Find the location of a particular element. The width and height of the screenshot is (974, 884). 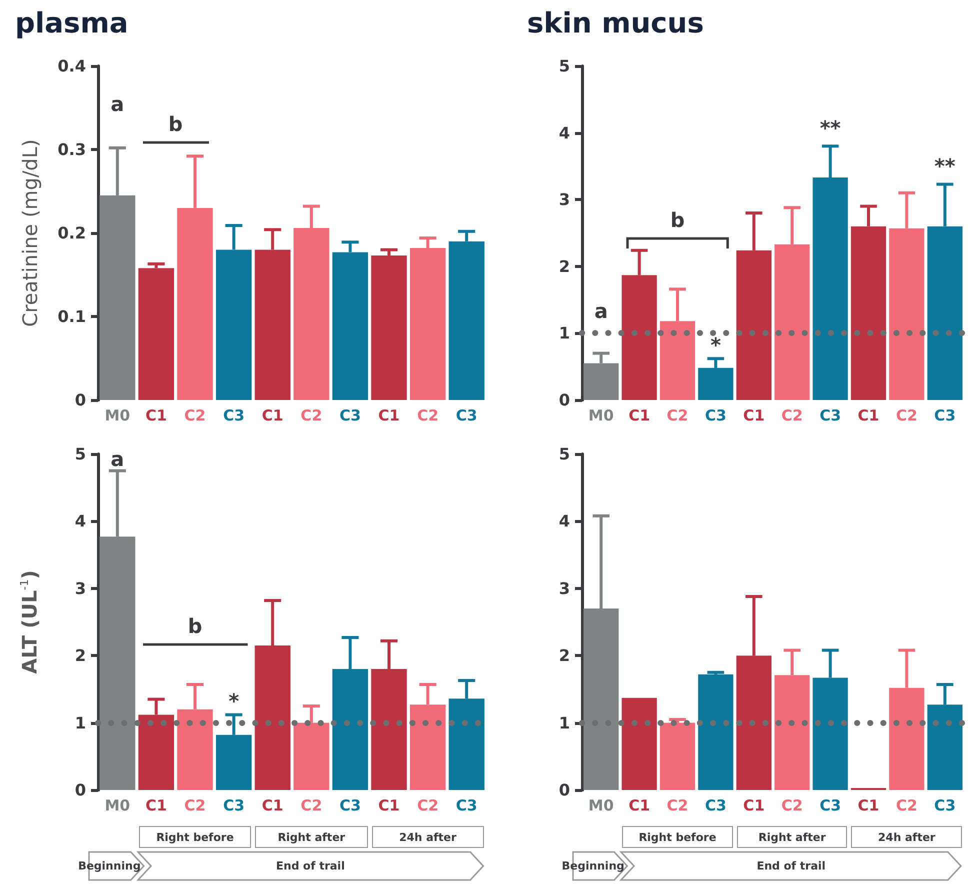

y-tick-label: 0.4 is located at coordinates (72, 66).